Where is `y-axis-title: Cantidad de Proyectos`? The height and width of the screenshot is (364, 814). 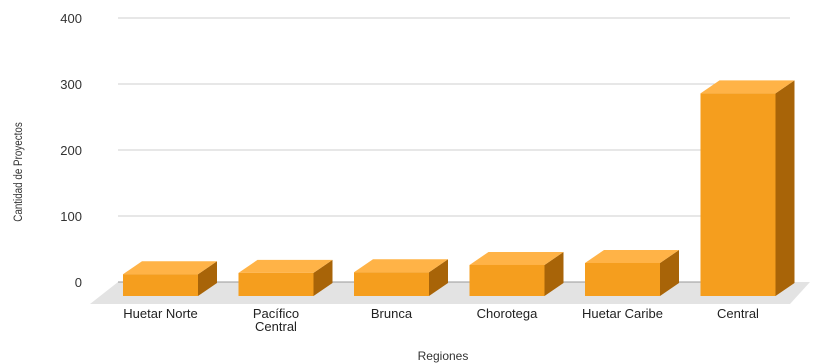
y-axis-title: Cantidad de Proyectos is located at coordinates (18, 172).